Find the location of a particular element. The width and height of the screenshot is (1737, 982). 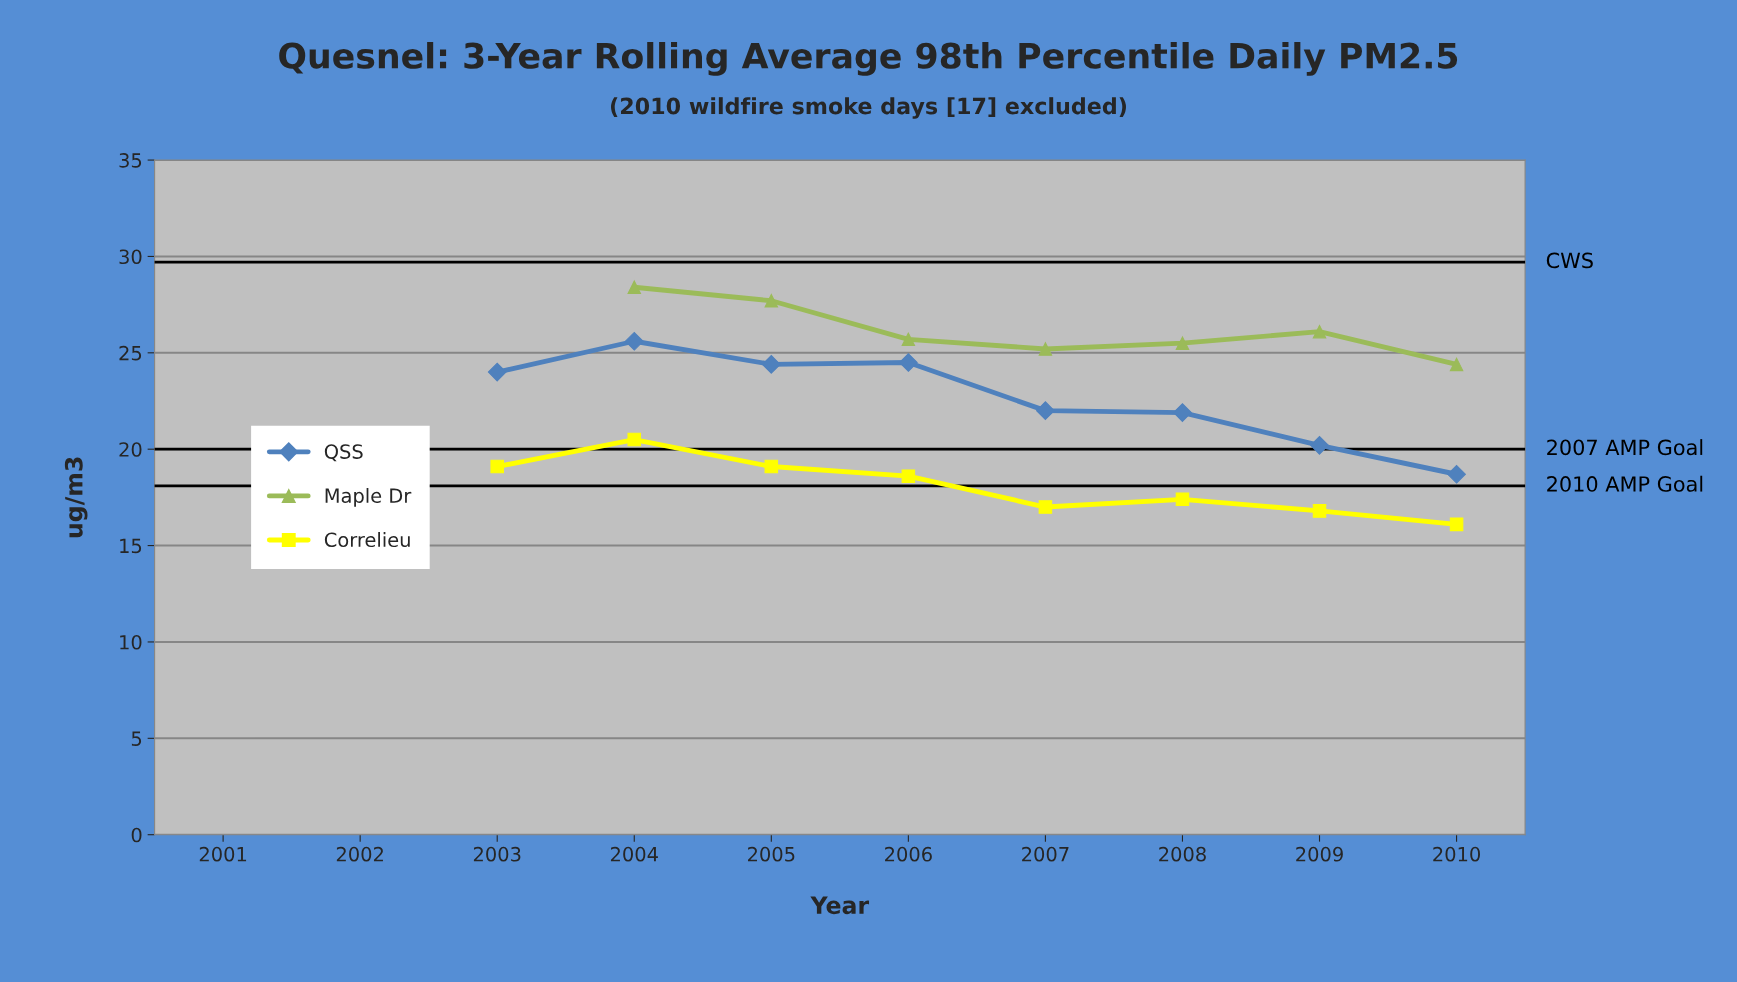

x-tick-label: 2003 is located at coordinates (497, 854).